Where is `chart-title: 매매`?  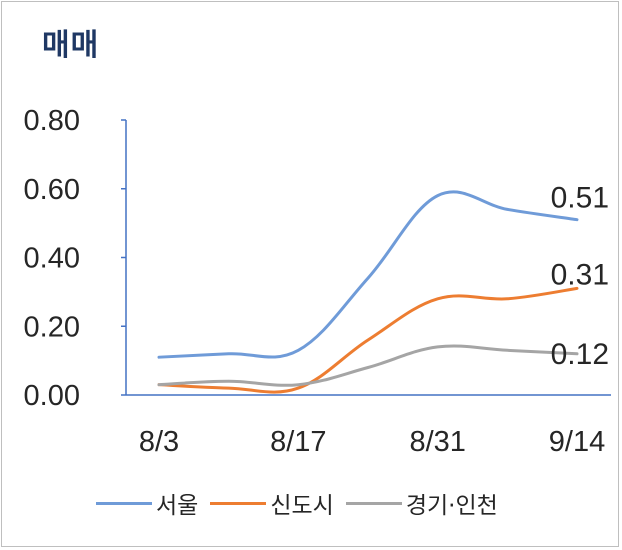
chart-title: 매매 is located at coordinates (71, 45).